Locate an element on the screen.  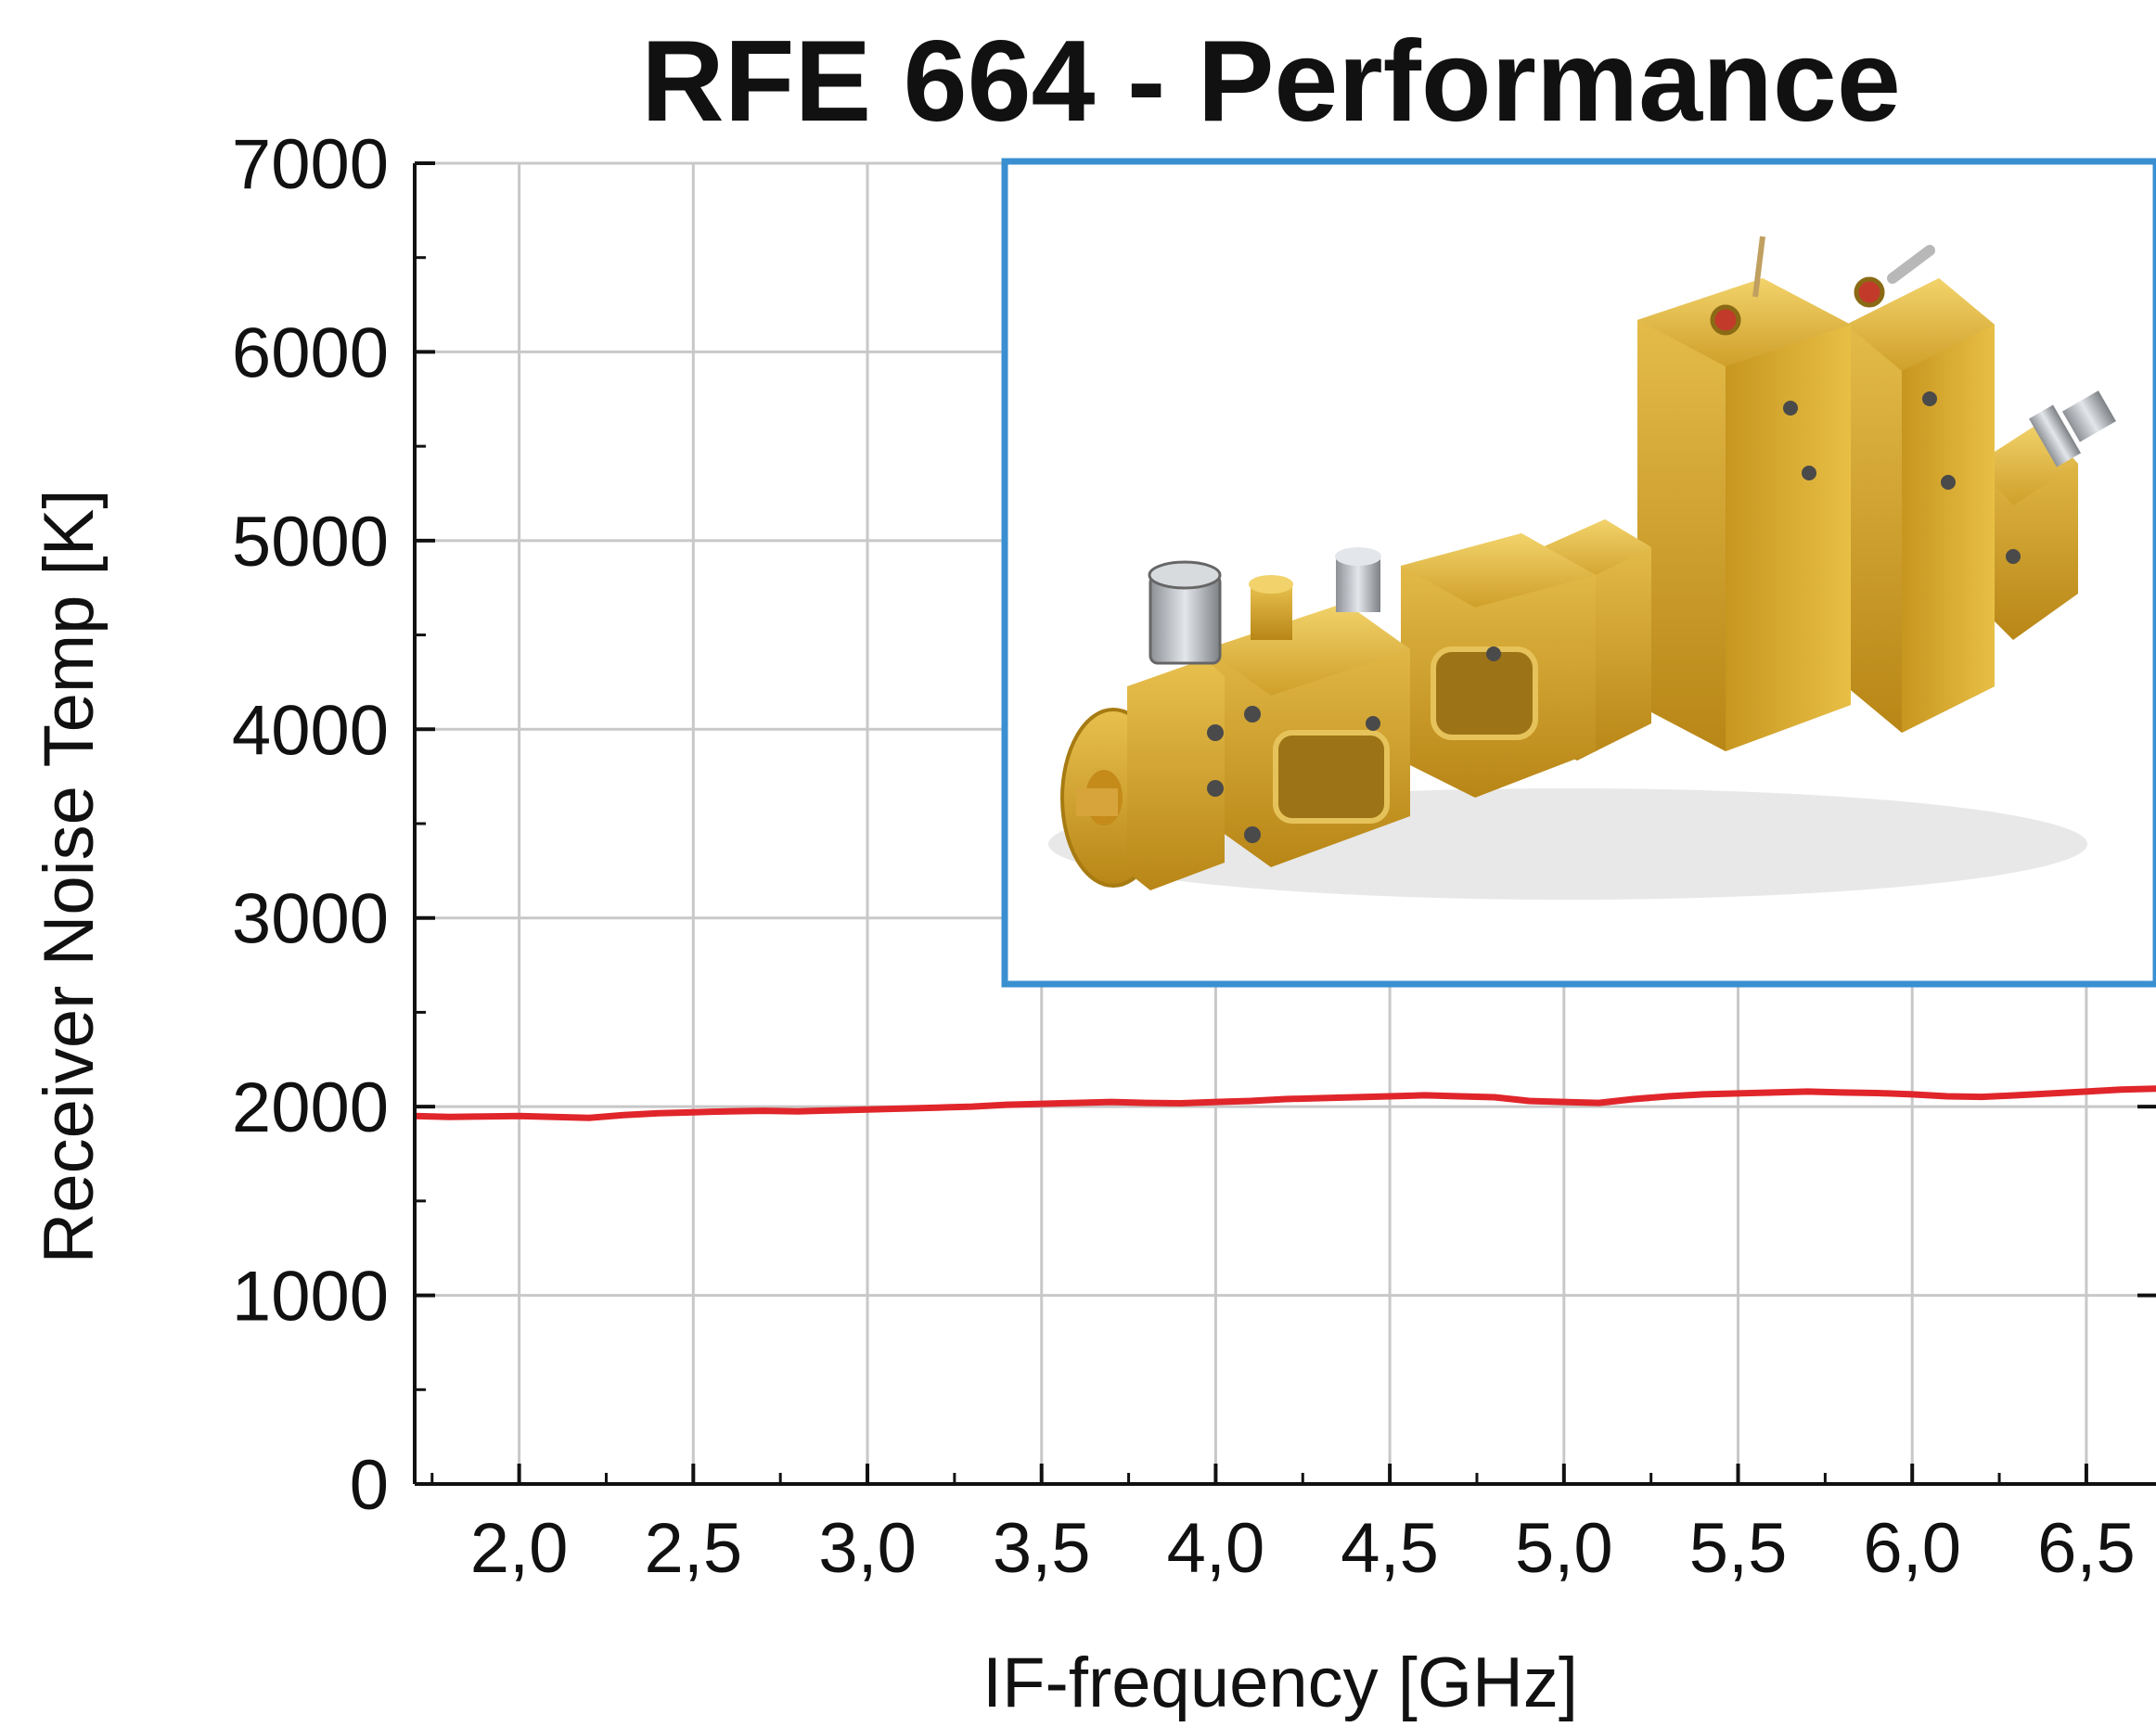
series-group is located at coordinates (1285, 1103).